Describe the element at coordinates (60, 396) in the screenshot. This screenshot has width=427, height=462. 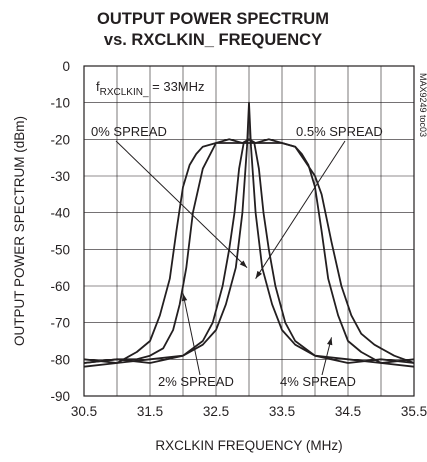
I see `y-tick-label: -90` at that location.